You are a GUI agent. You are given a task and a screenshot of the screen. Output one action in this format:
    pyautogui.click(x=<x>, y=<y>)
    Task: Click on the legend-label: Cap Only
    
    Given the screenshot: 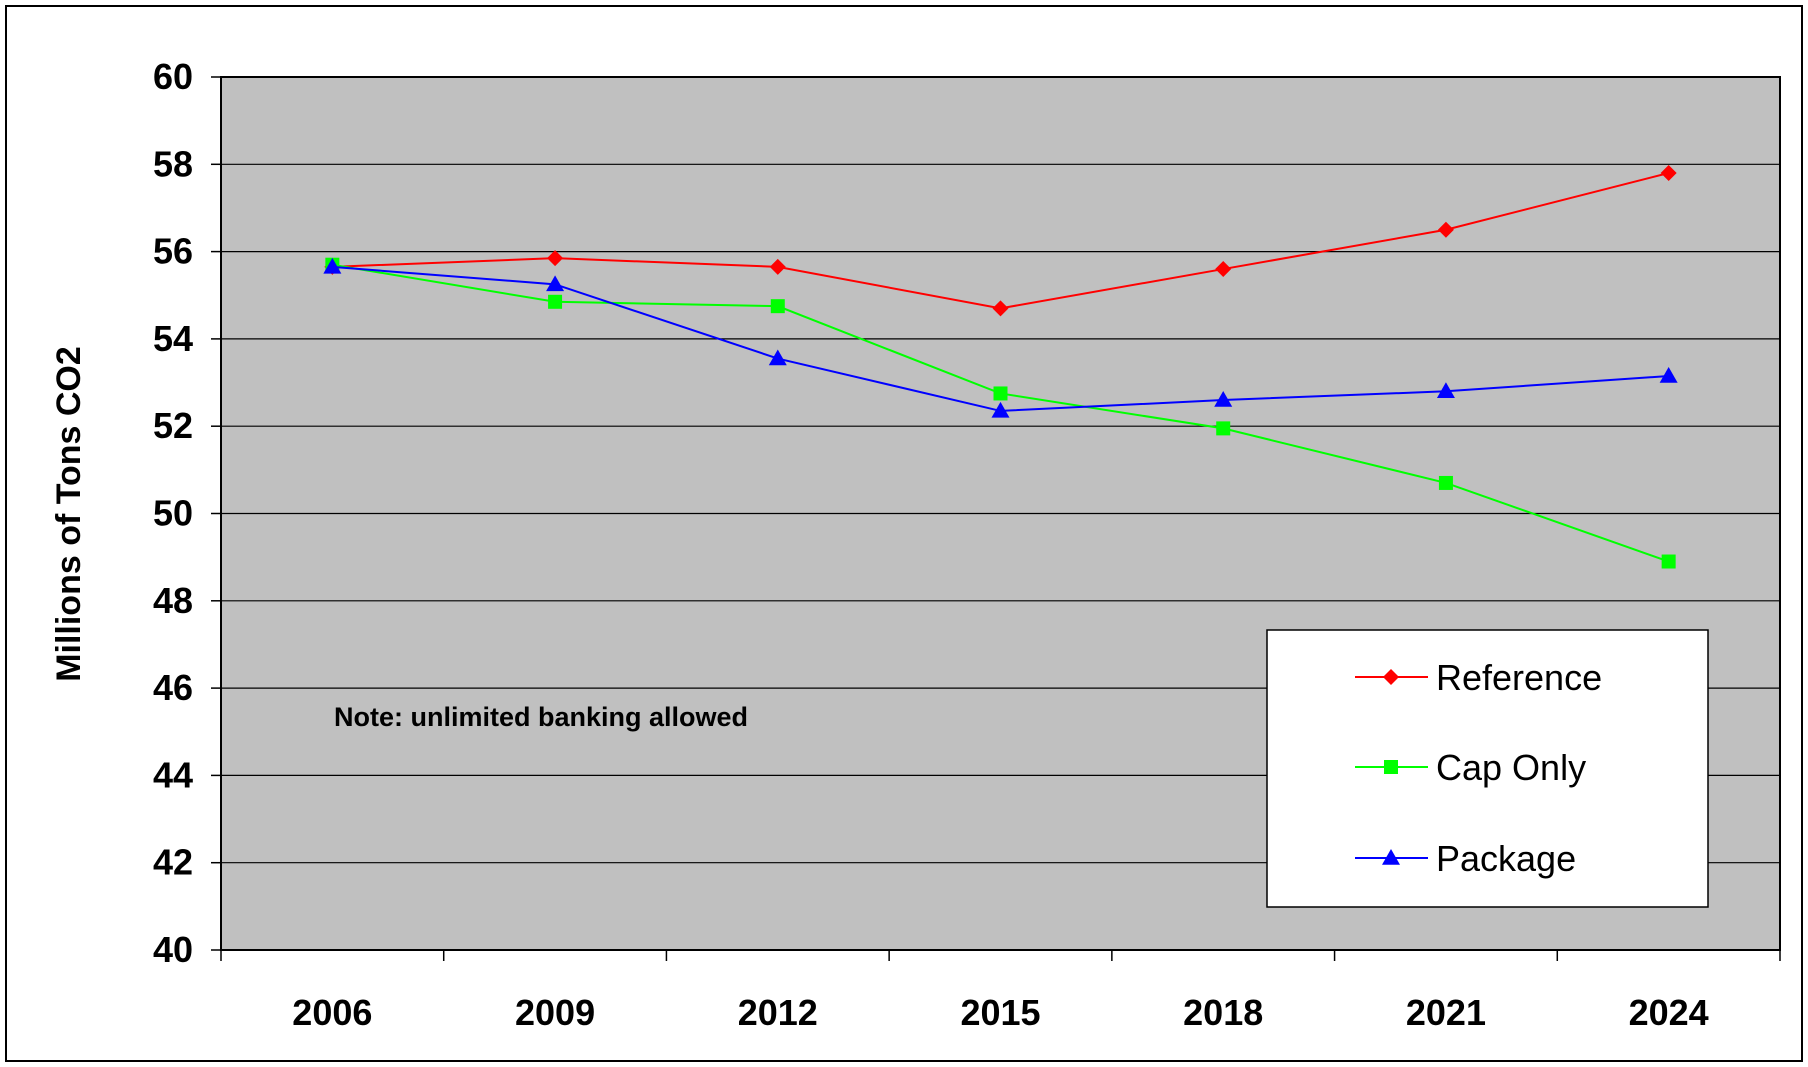 What is the action you would take?
    pyautogui.click(x=1511, y=767)
    